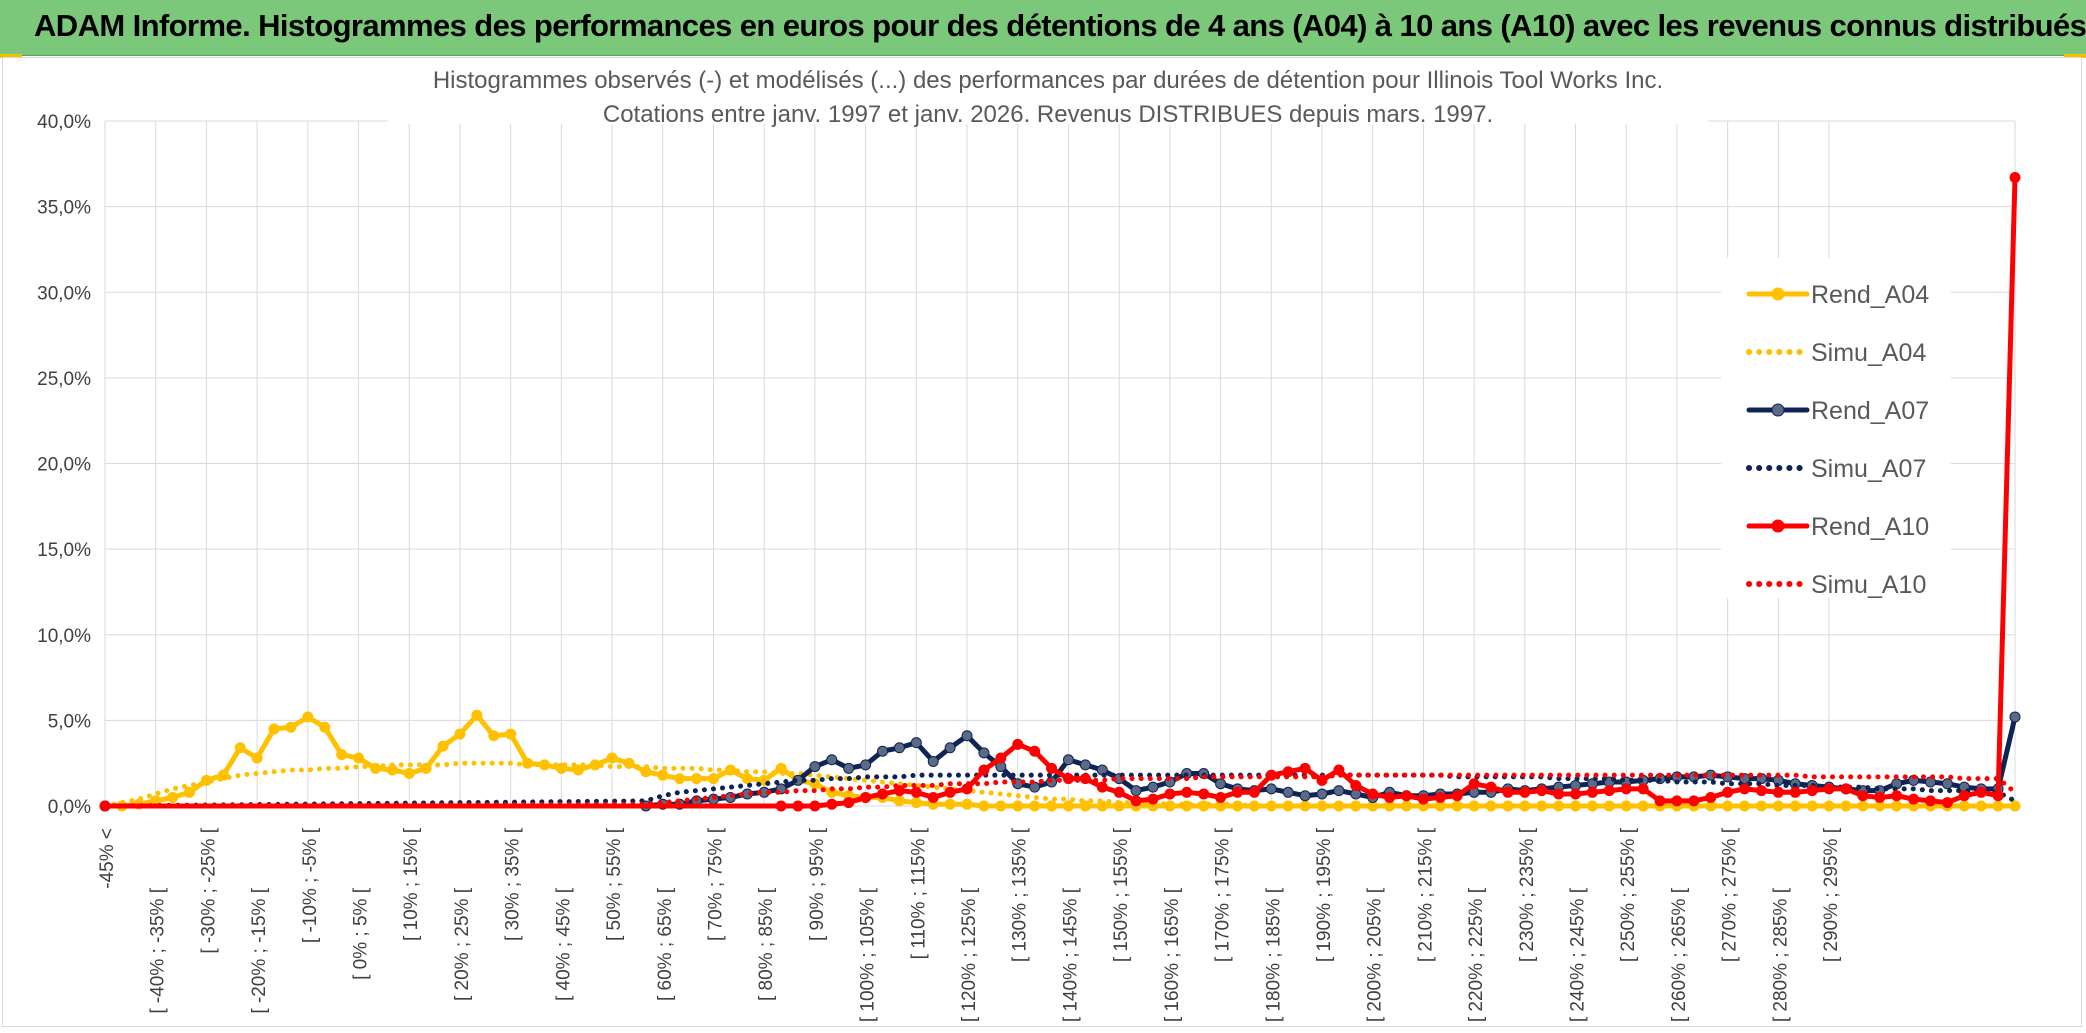  What do you see at coordinates (64, 636) in the screenshot?
I see `y-tick-label: 10,0%` at bounding box center [64, 636].